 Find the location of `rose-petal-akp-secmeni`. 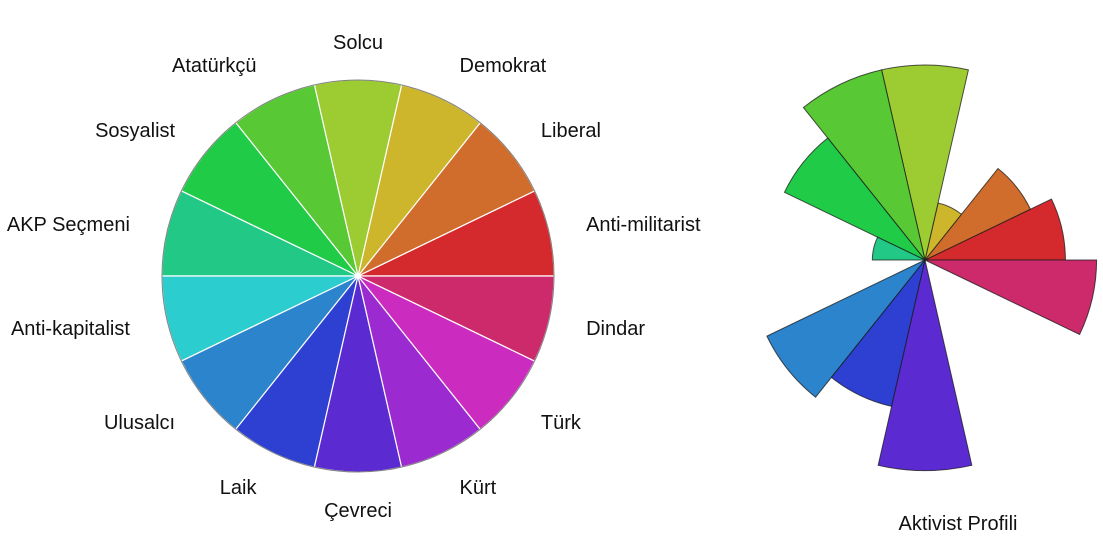

rose-petal-akp-secmeni is located at coordinates (898, 248).